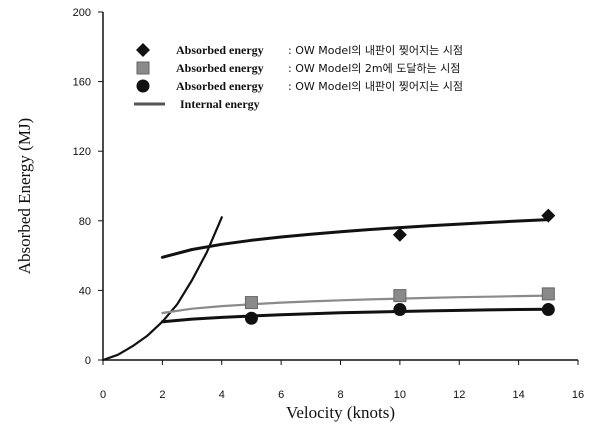 This screenshot has height=432, width=598. Describe the element at coordinates (82, 83) in the screenshot. I see `y-tick-label: 160` at that location.